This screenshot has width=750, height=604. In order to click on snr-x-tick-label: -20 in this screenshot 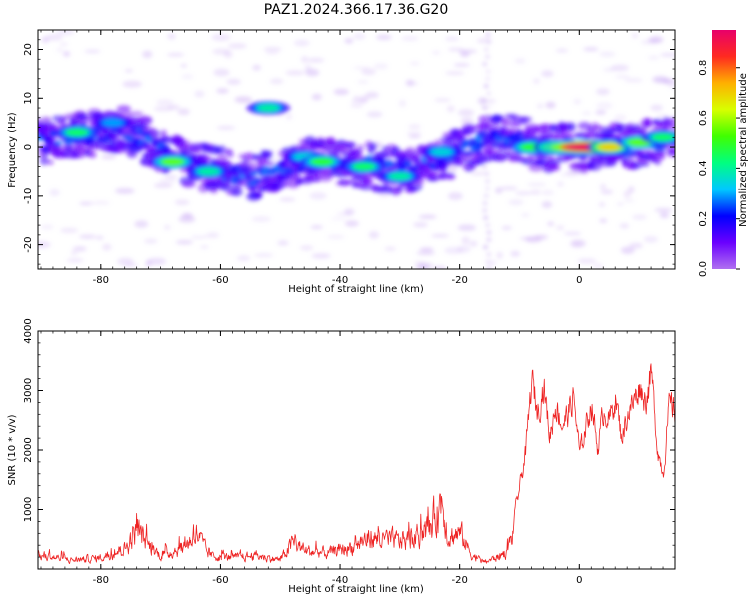, I will do `click(460, 580)`.